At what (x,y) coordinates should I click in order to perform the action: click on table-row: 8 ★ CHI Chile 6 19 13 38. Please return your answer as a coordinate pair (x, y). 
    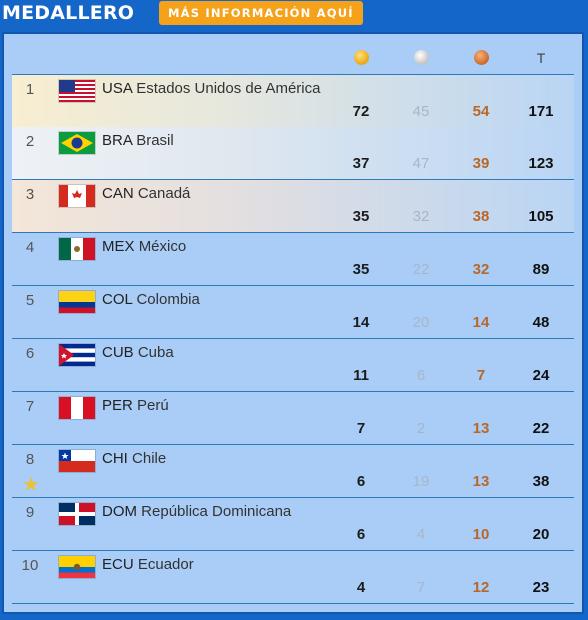
    Looking at the image, I should click on (293, 471).